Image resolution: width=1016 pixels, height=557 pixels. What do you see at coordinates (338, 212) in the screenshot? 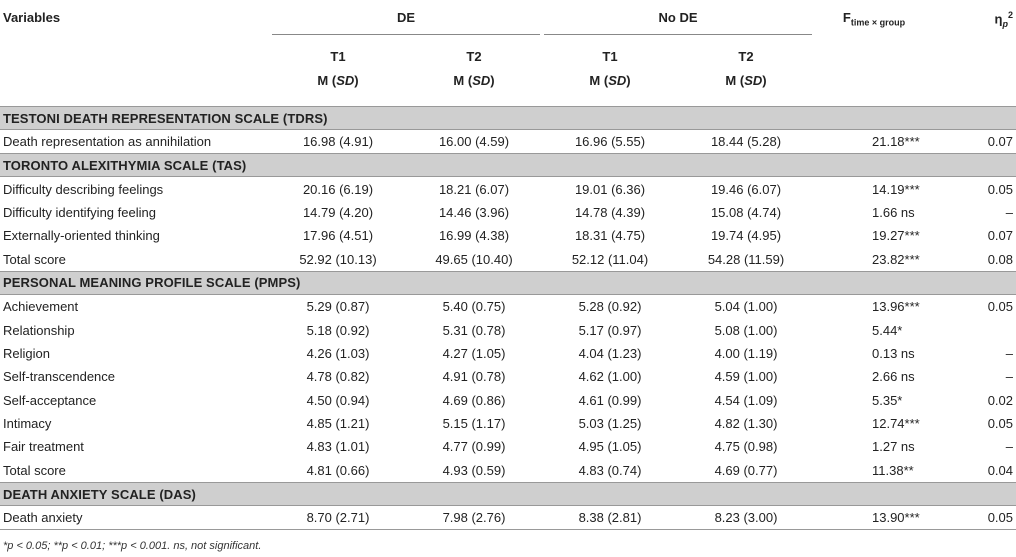
I see `cell-de-t1: 14.79 (4.20)` at bounding box center [338, 212].